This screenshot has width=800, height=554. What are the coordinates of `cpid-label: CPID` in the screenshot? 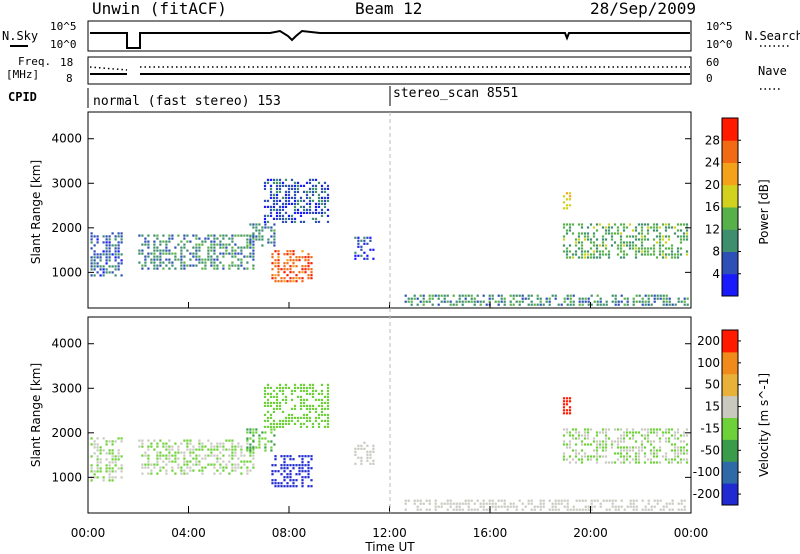 It's located at (22, 97).